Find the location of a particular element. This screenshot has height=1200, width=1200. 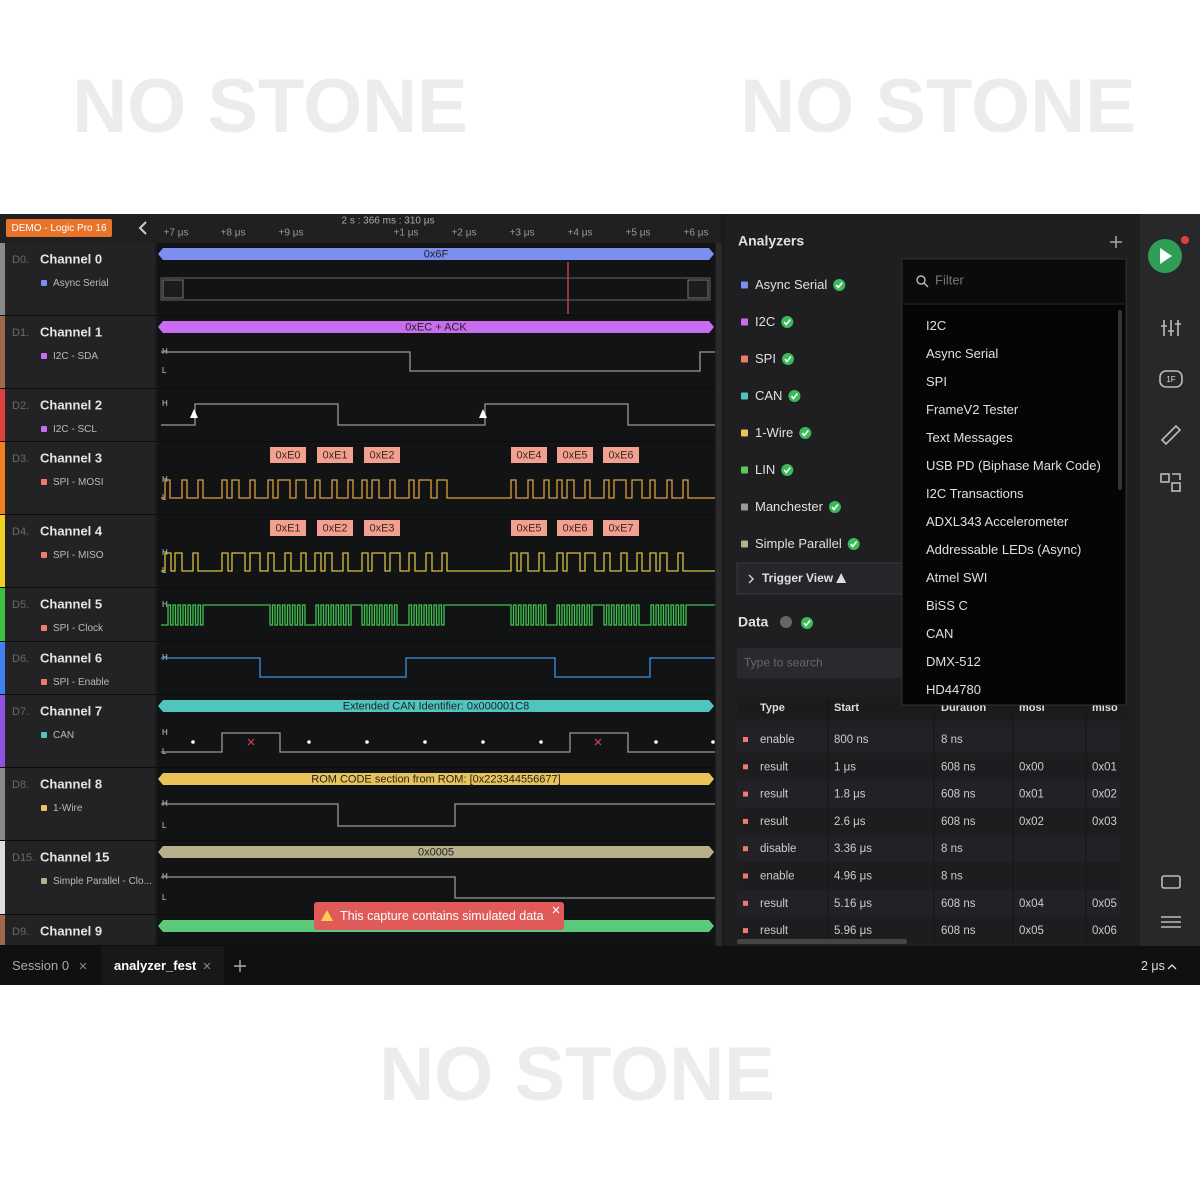

channel-analyzer: Async Serial is located at coordinates (81, 283).